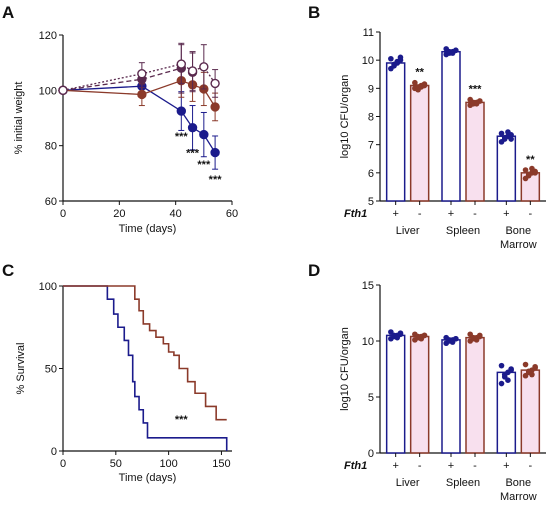 The image size is (550, 506). I want to click on x-tick-label: 150, so click(221, 464).